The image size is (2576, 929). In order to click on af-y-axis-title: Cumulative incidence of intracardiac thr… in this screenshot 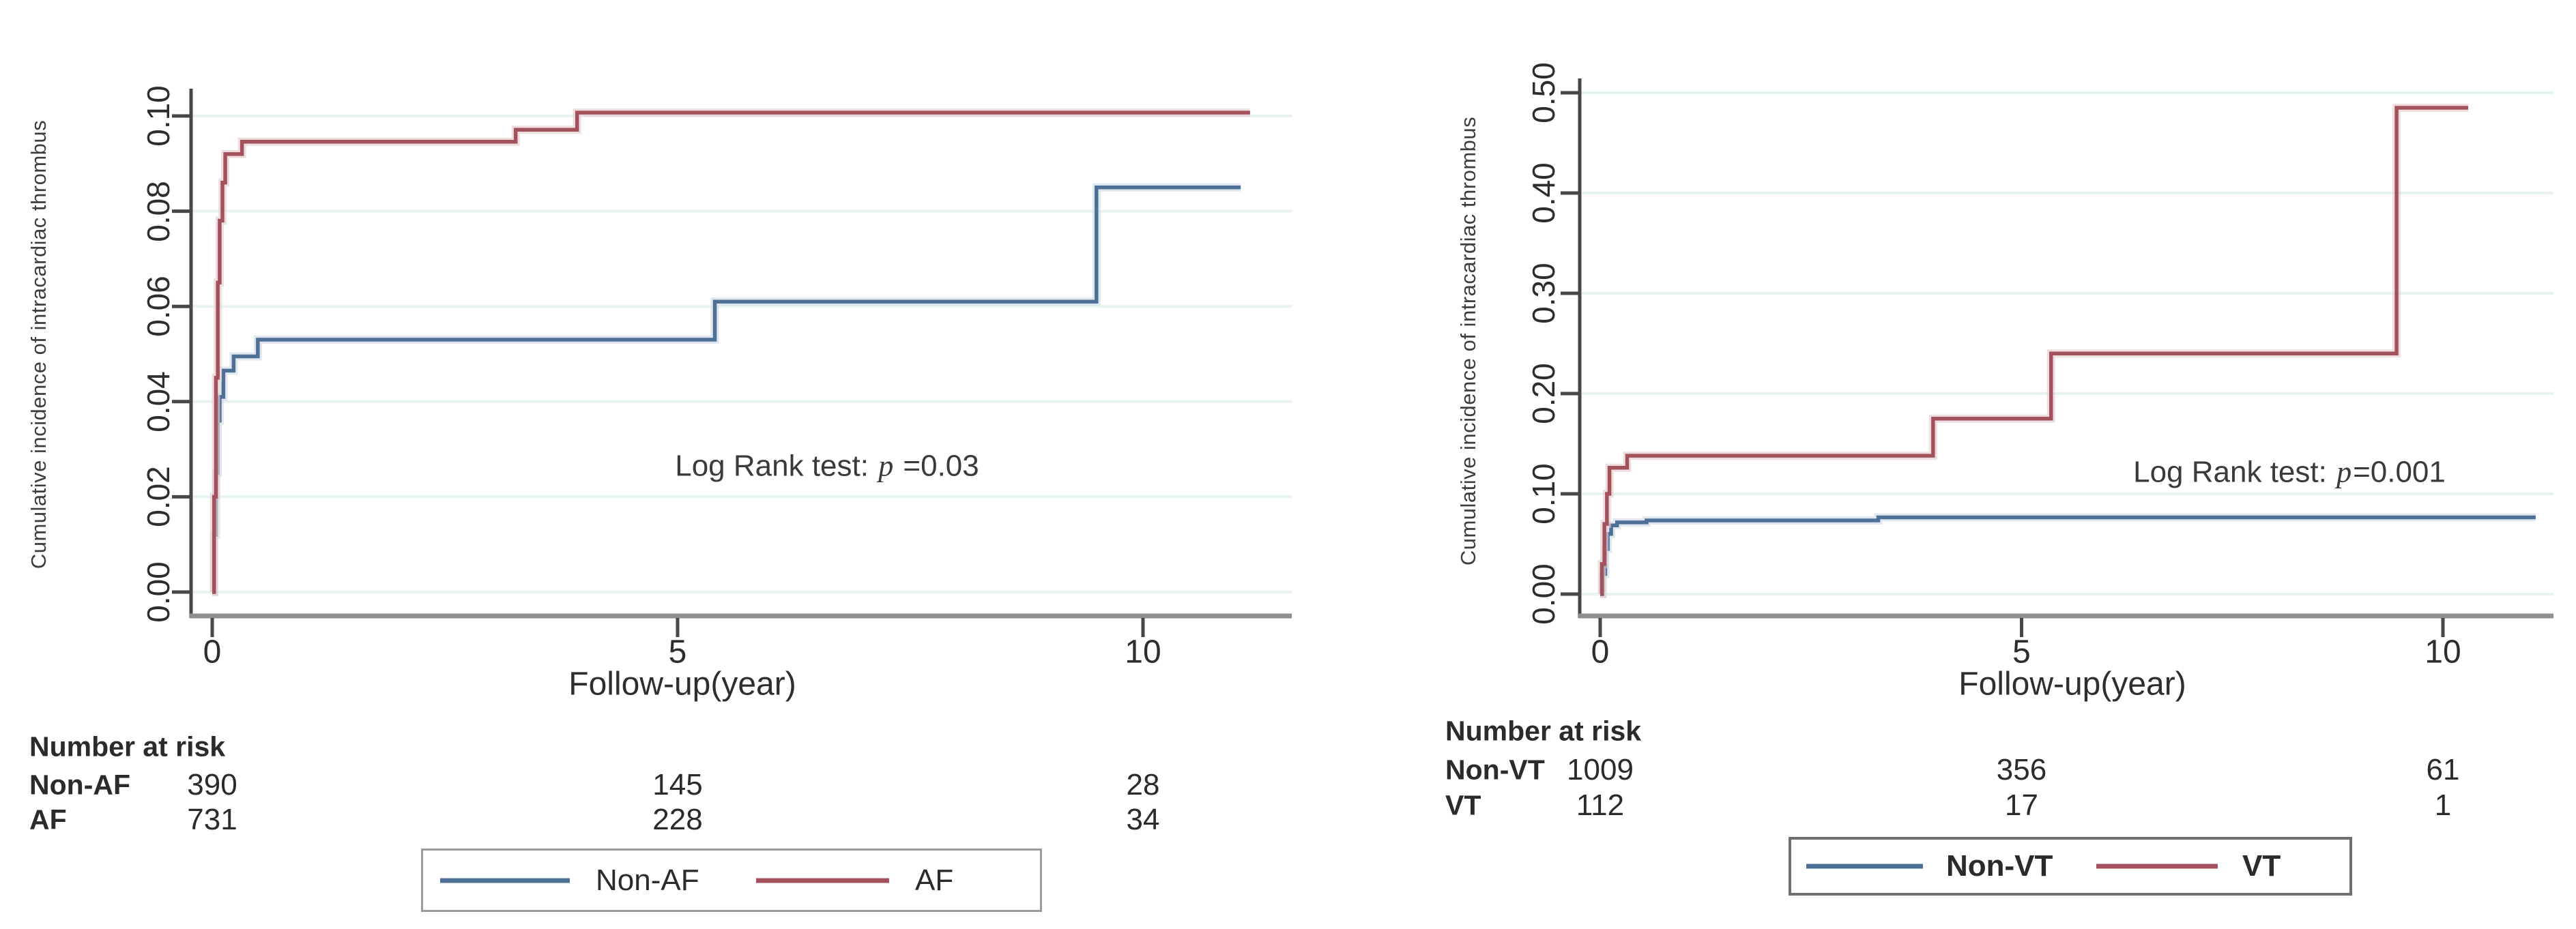, I will do `click(38, 344)`.